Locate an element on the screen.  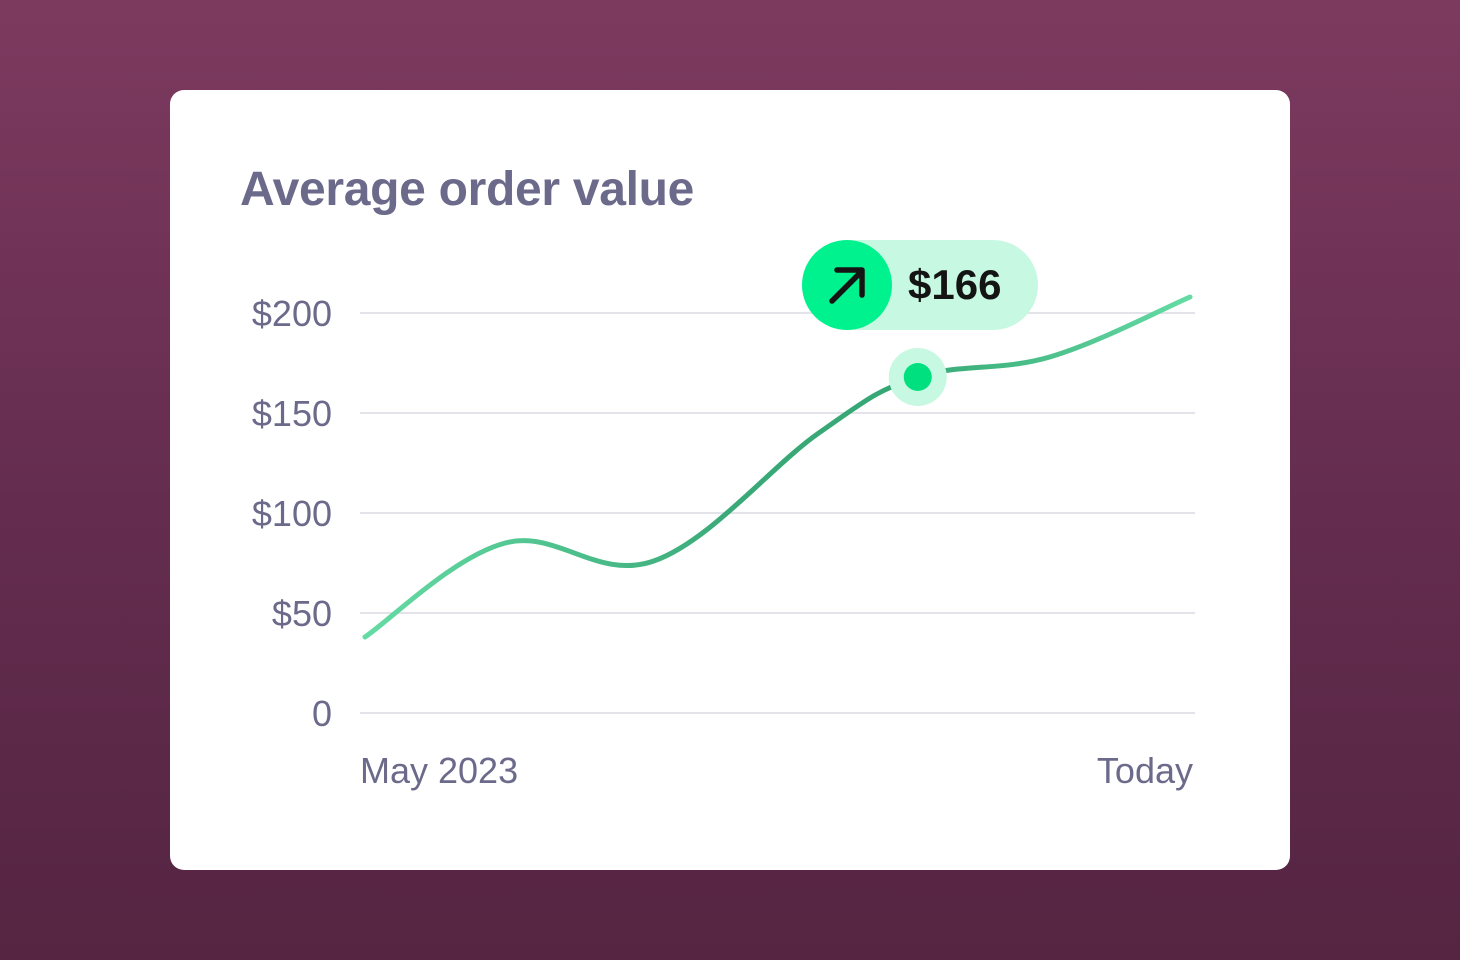
arrow-up-right-icon is located at coordinates (847, 285).